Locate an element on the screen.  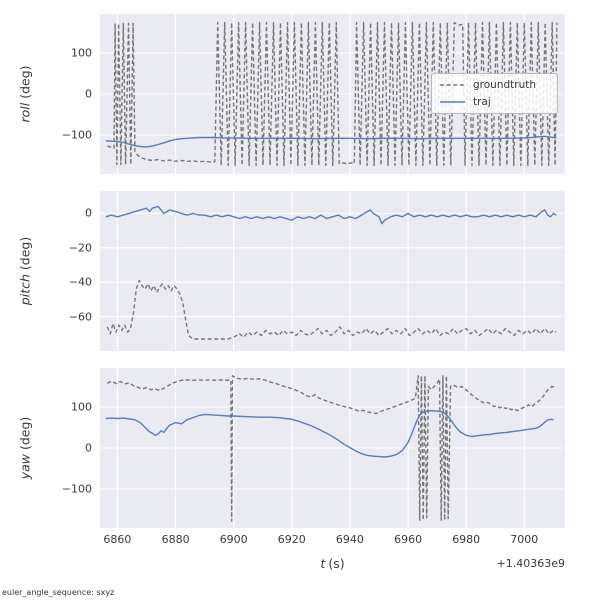
pitch-ylabel-var: pitch is located at coordinates (25, 290).